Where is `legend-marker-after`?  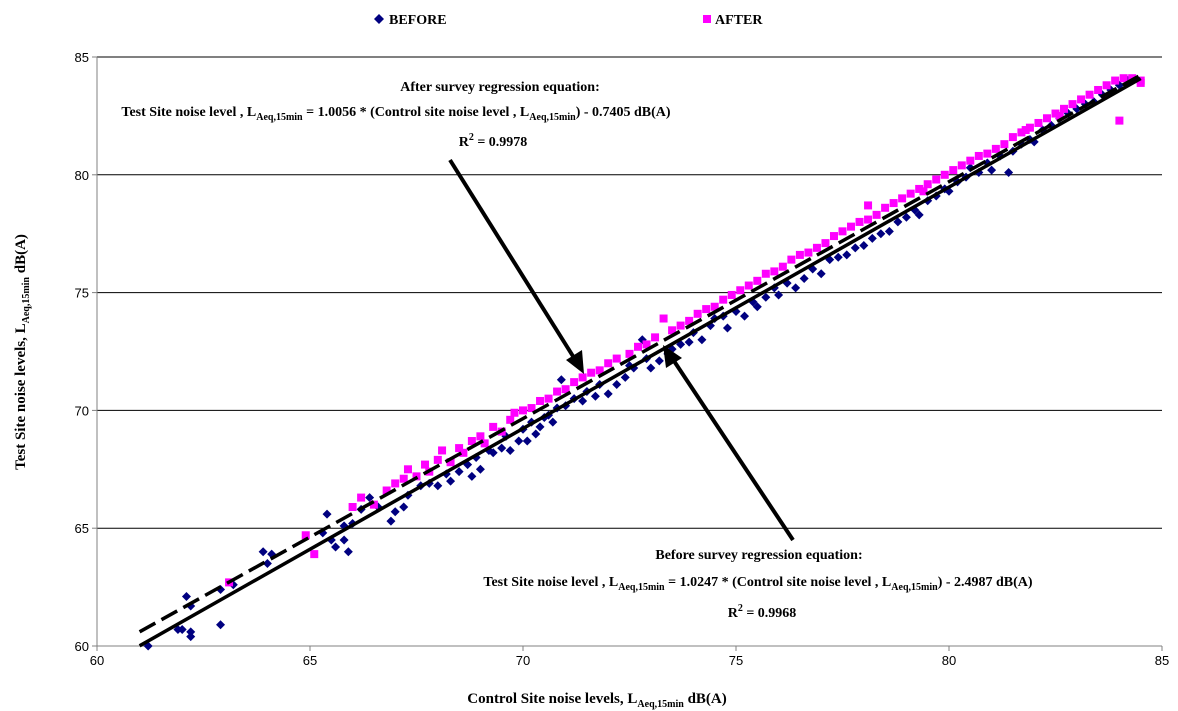
legend-marker-after is located at coordinates (707, 19).